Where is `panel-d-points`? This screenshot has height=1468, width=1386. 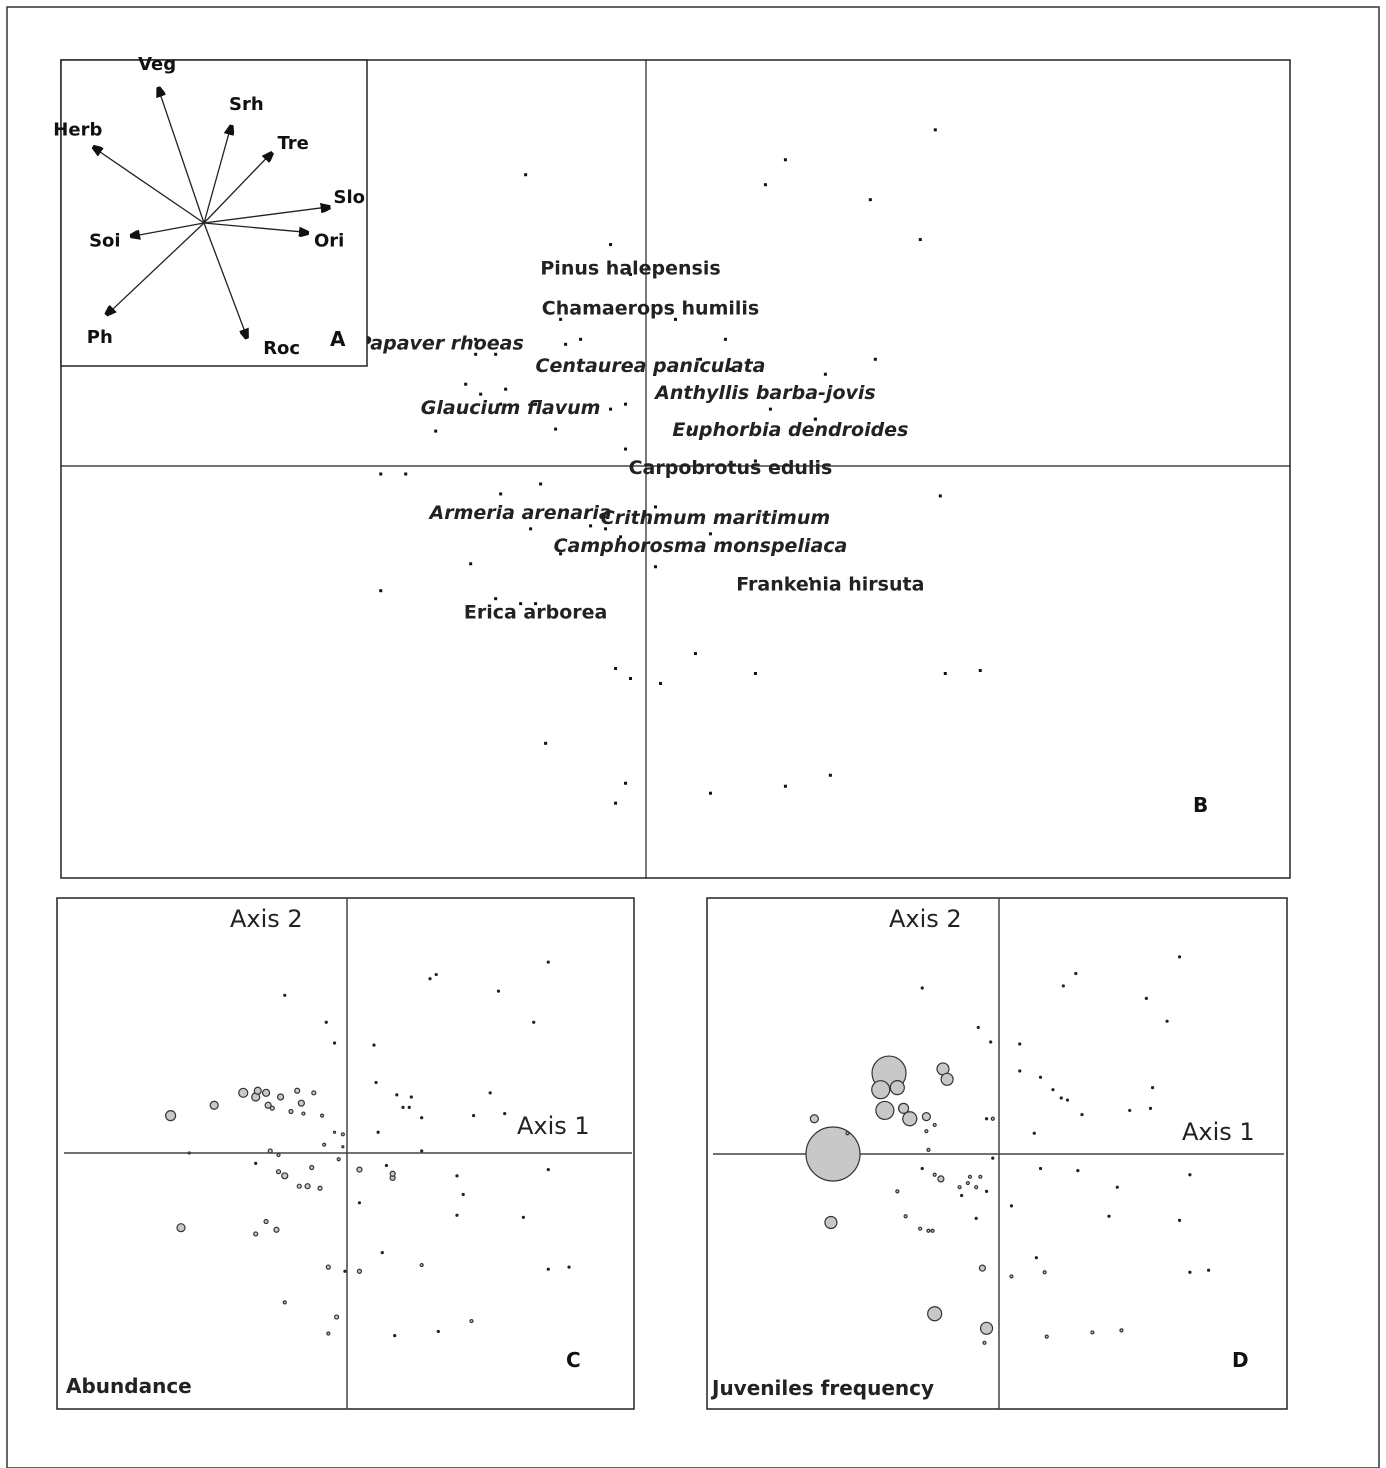
panel-d-points is located at coordinates (1008, 1150).